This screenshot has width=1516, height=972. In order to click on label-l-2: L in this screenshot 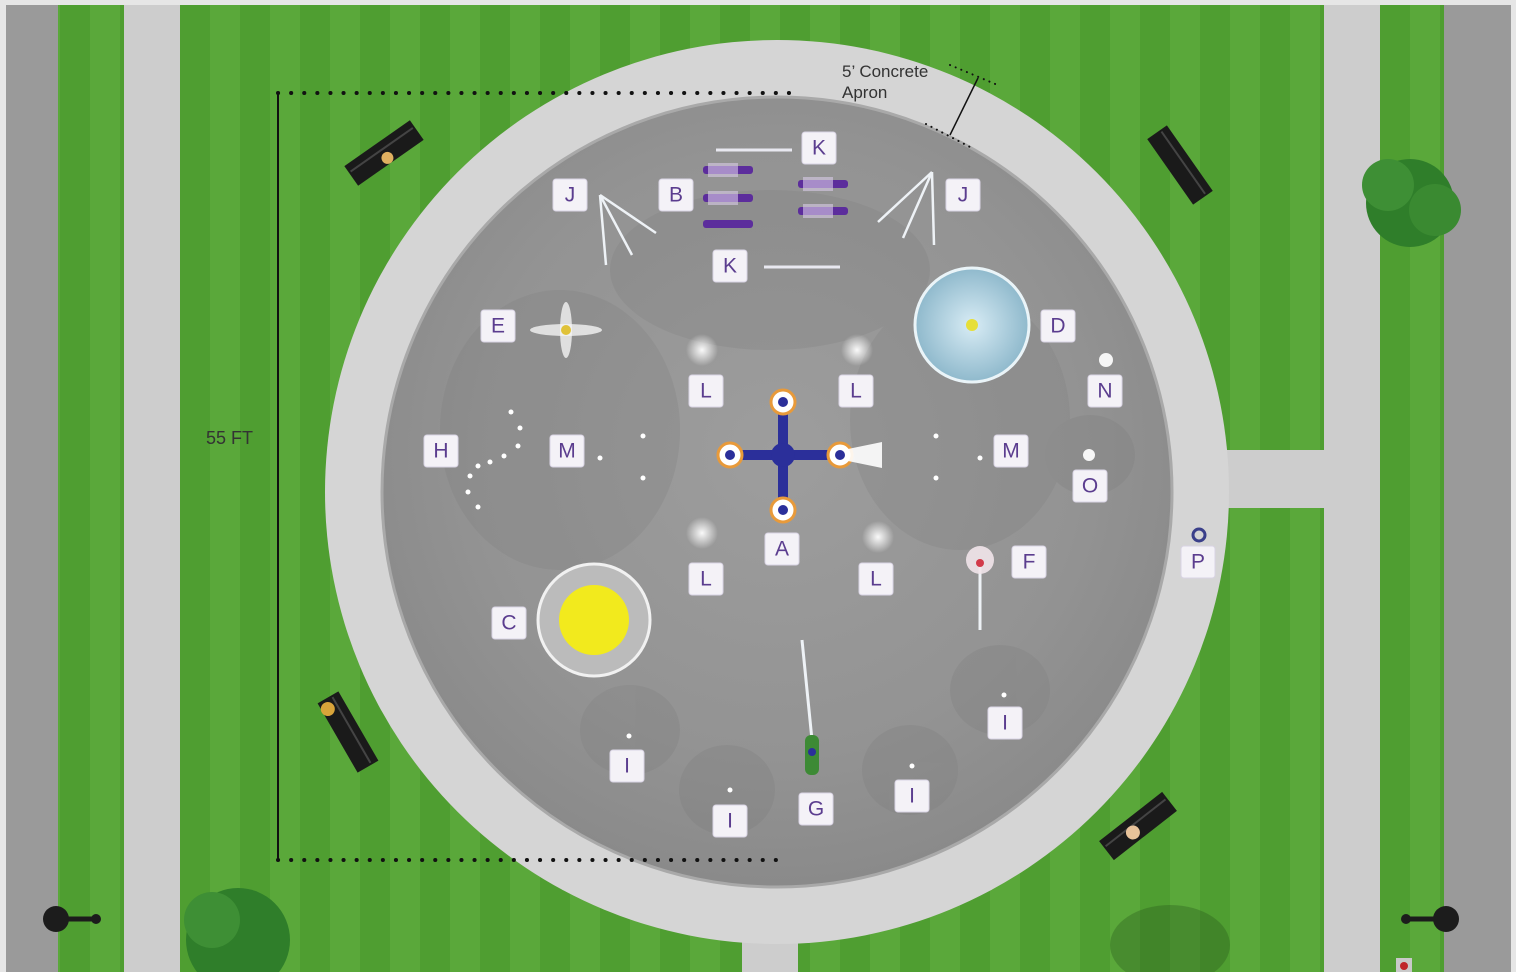, I will do `click(856, 391)`.